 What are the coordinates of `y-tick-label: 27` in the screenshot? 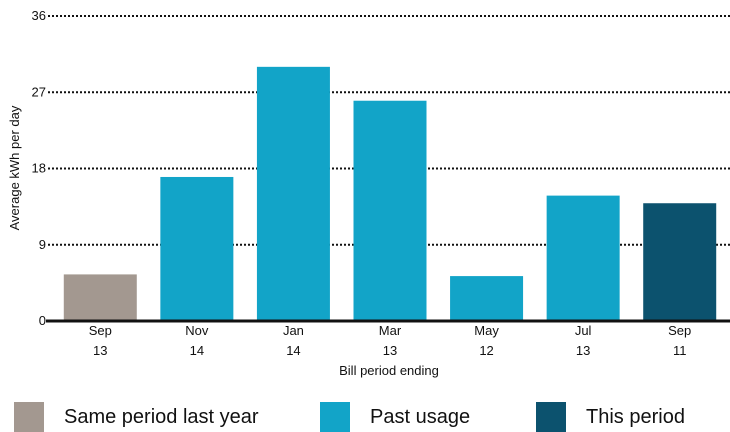 It's located at (39, 91).